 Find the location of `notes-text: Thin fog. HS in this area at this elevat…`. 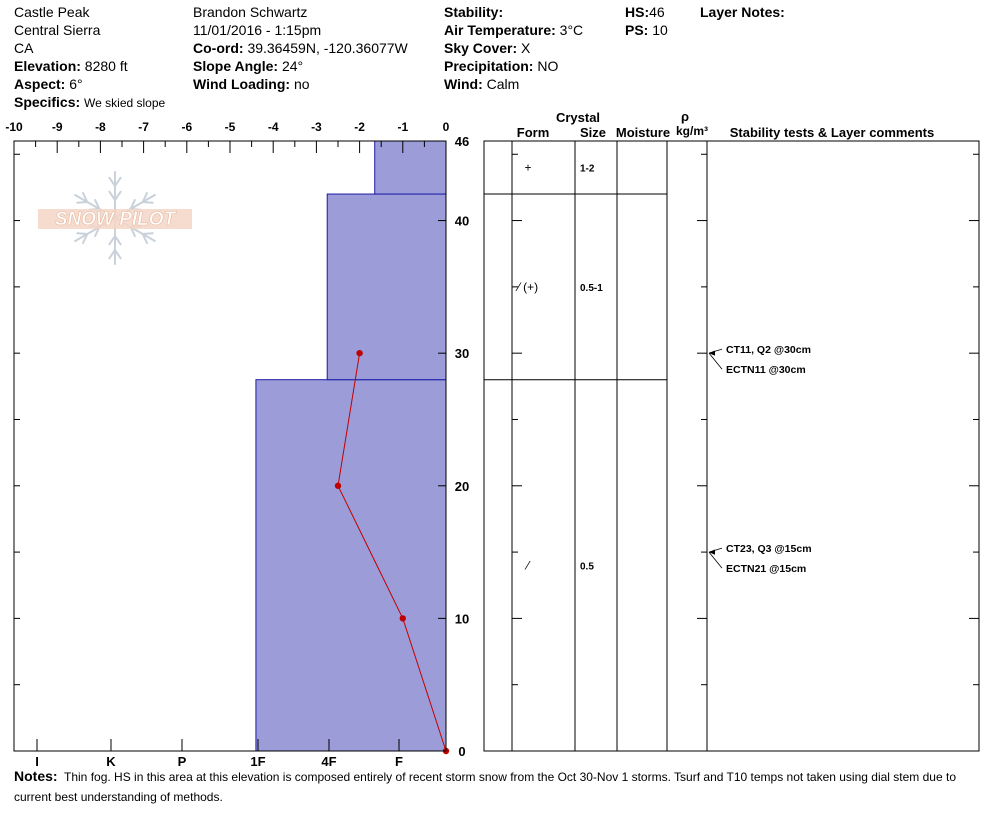

notes-text: Thin fog. HS in this area at this elevat… is located at coordinates (485, 787).